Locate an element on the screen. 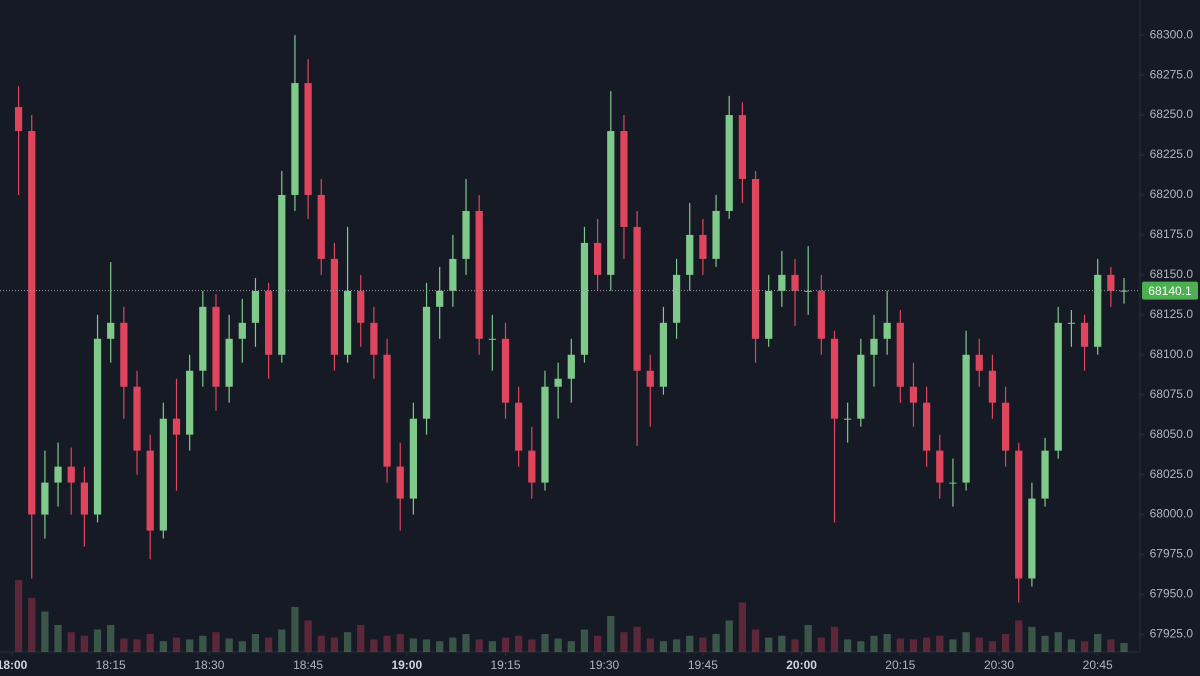 Image resolution: width=1200 pixels, height=676 pixels. y-tick-label: 68100.0 is located at coordinates (1172, 354).